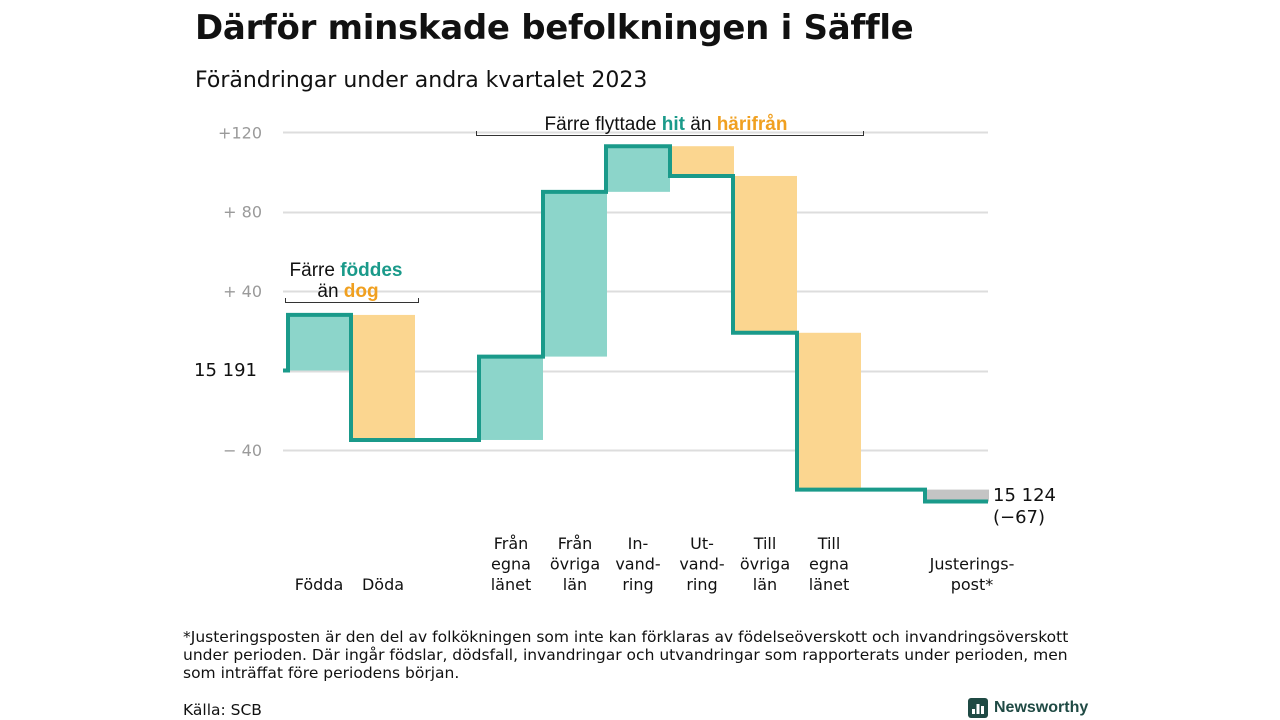 The height and width of the screenshot is (720, 1280). I want to click on start-value-label: 15 191, so click(225, 370).